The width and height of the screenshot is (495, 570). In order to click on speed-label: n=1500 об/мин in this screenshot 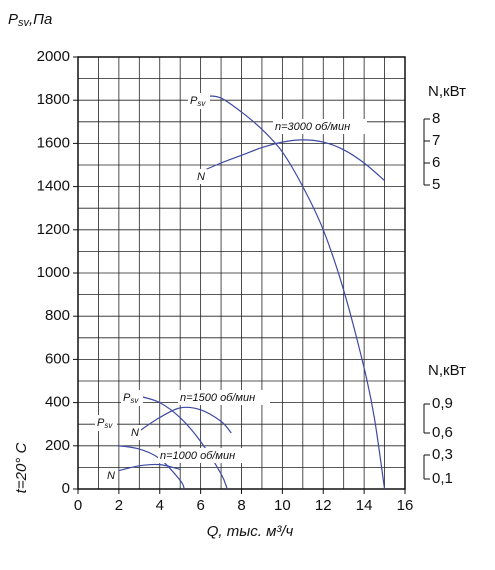, I will do `click(217, 398)`.